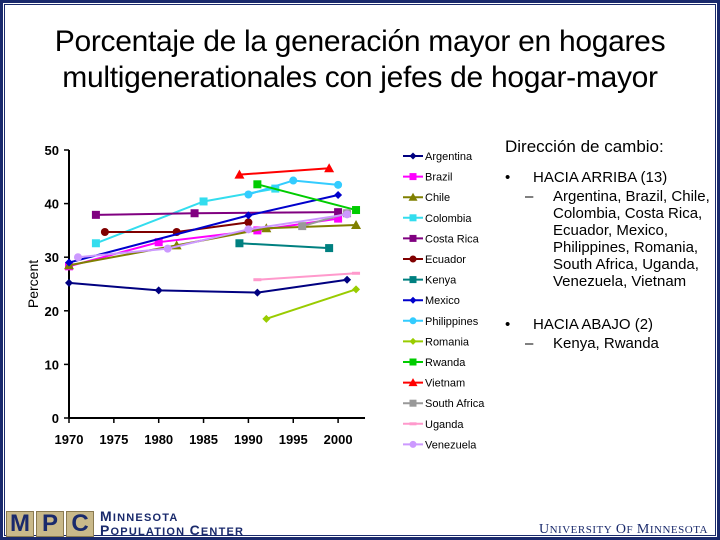  Describe the element at coordinates (203, 439) in the screenshot. I see `x-tick-label: 1985` at that location.